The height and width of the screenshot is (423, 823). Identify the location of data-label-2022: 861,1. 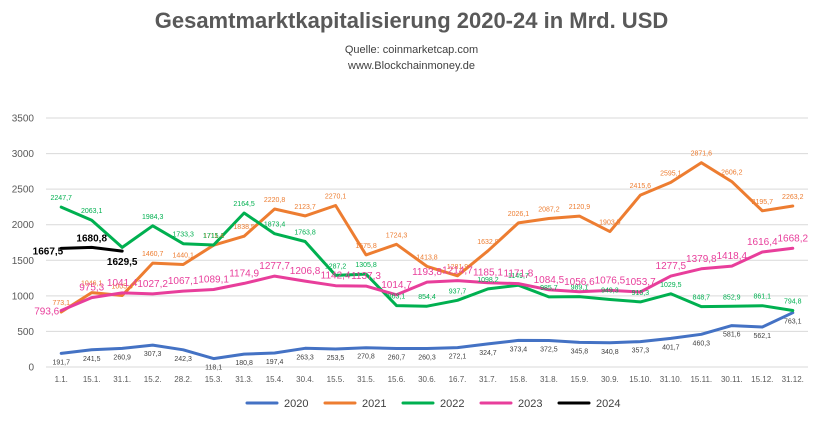
(763, 297).